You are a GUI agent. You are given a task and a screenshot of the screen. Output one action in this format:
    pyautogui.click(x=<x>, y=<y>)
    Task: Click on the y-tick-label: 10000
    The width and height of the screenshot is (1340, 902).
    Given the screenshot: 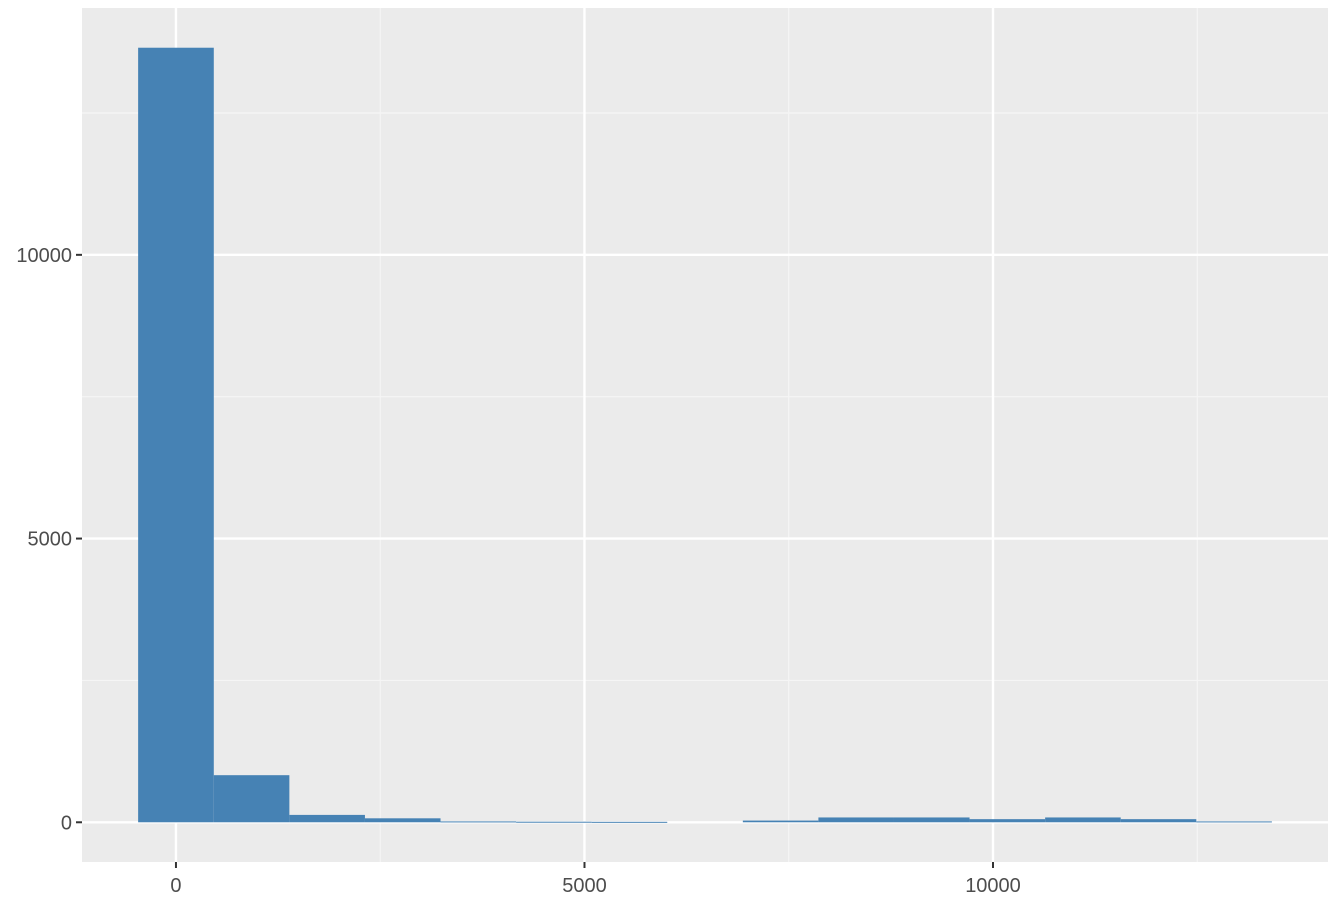 What is the action you would take?
    pyautogui.click(x=44, y=256)
    